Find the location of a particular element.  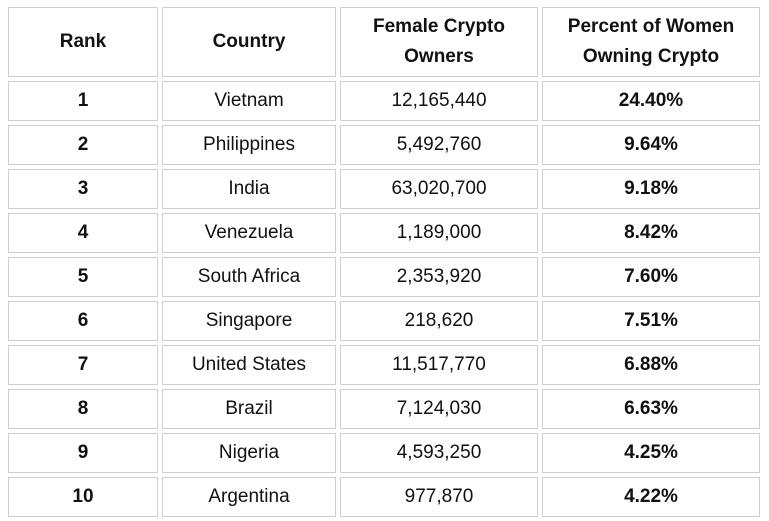

table-row: 2 Philippines 5,492,760 9.64% is located at coordinates (384, 145).